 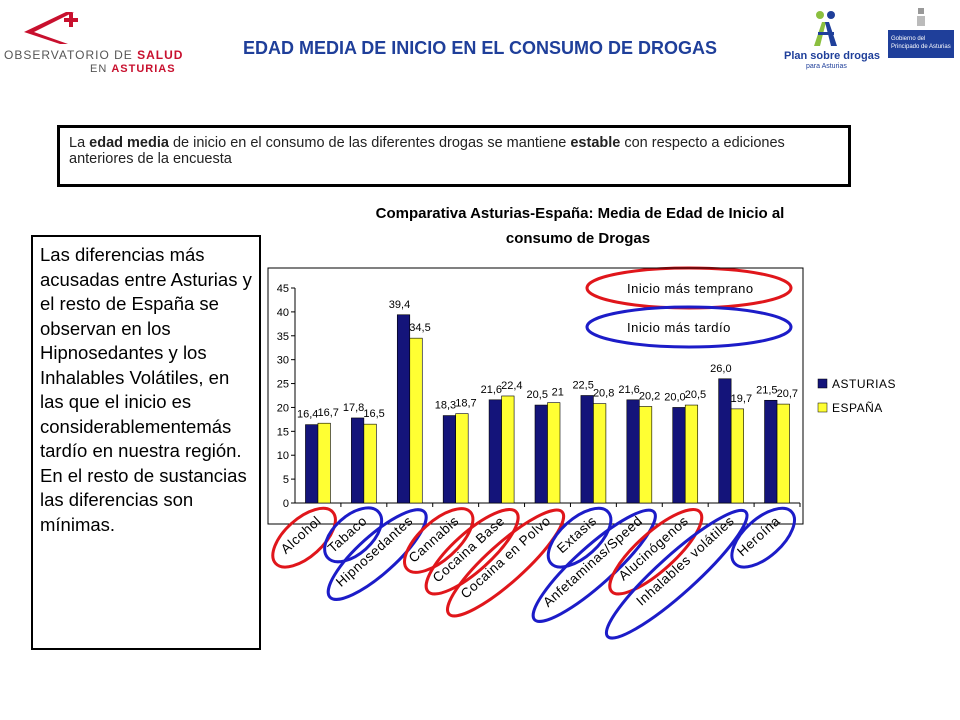 I want to click on plan-logo-bar, so click(x=826, y=33).